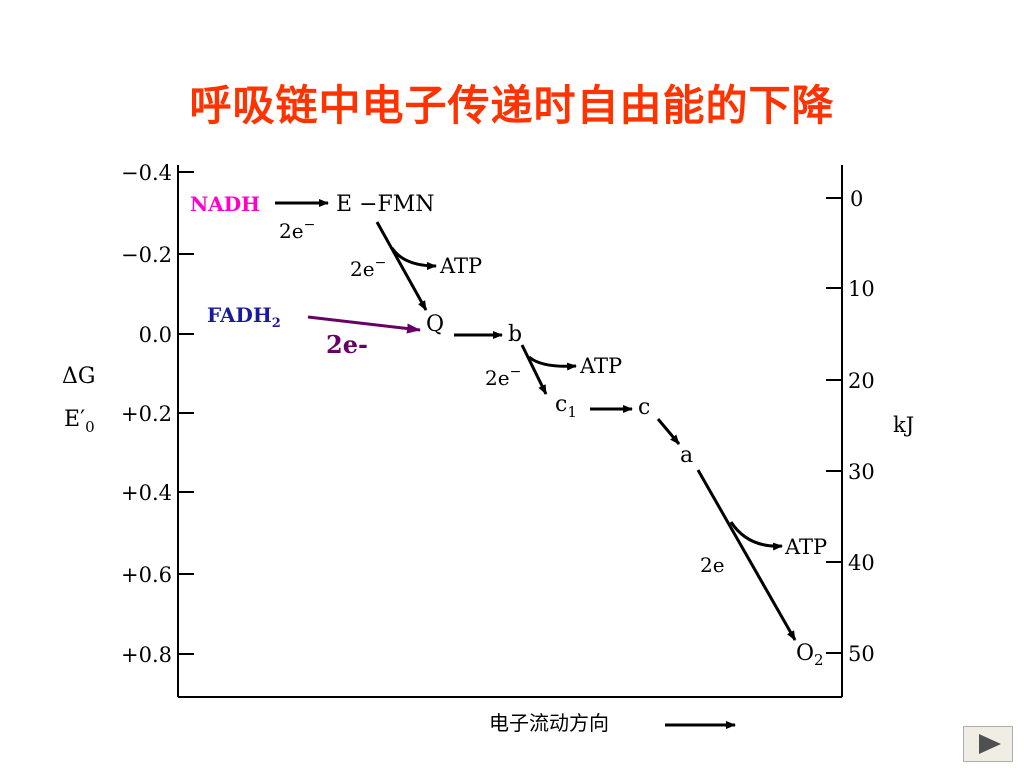 The image size is (1024, 768). I want to click on next-slide-button, so click(988, 744).